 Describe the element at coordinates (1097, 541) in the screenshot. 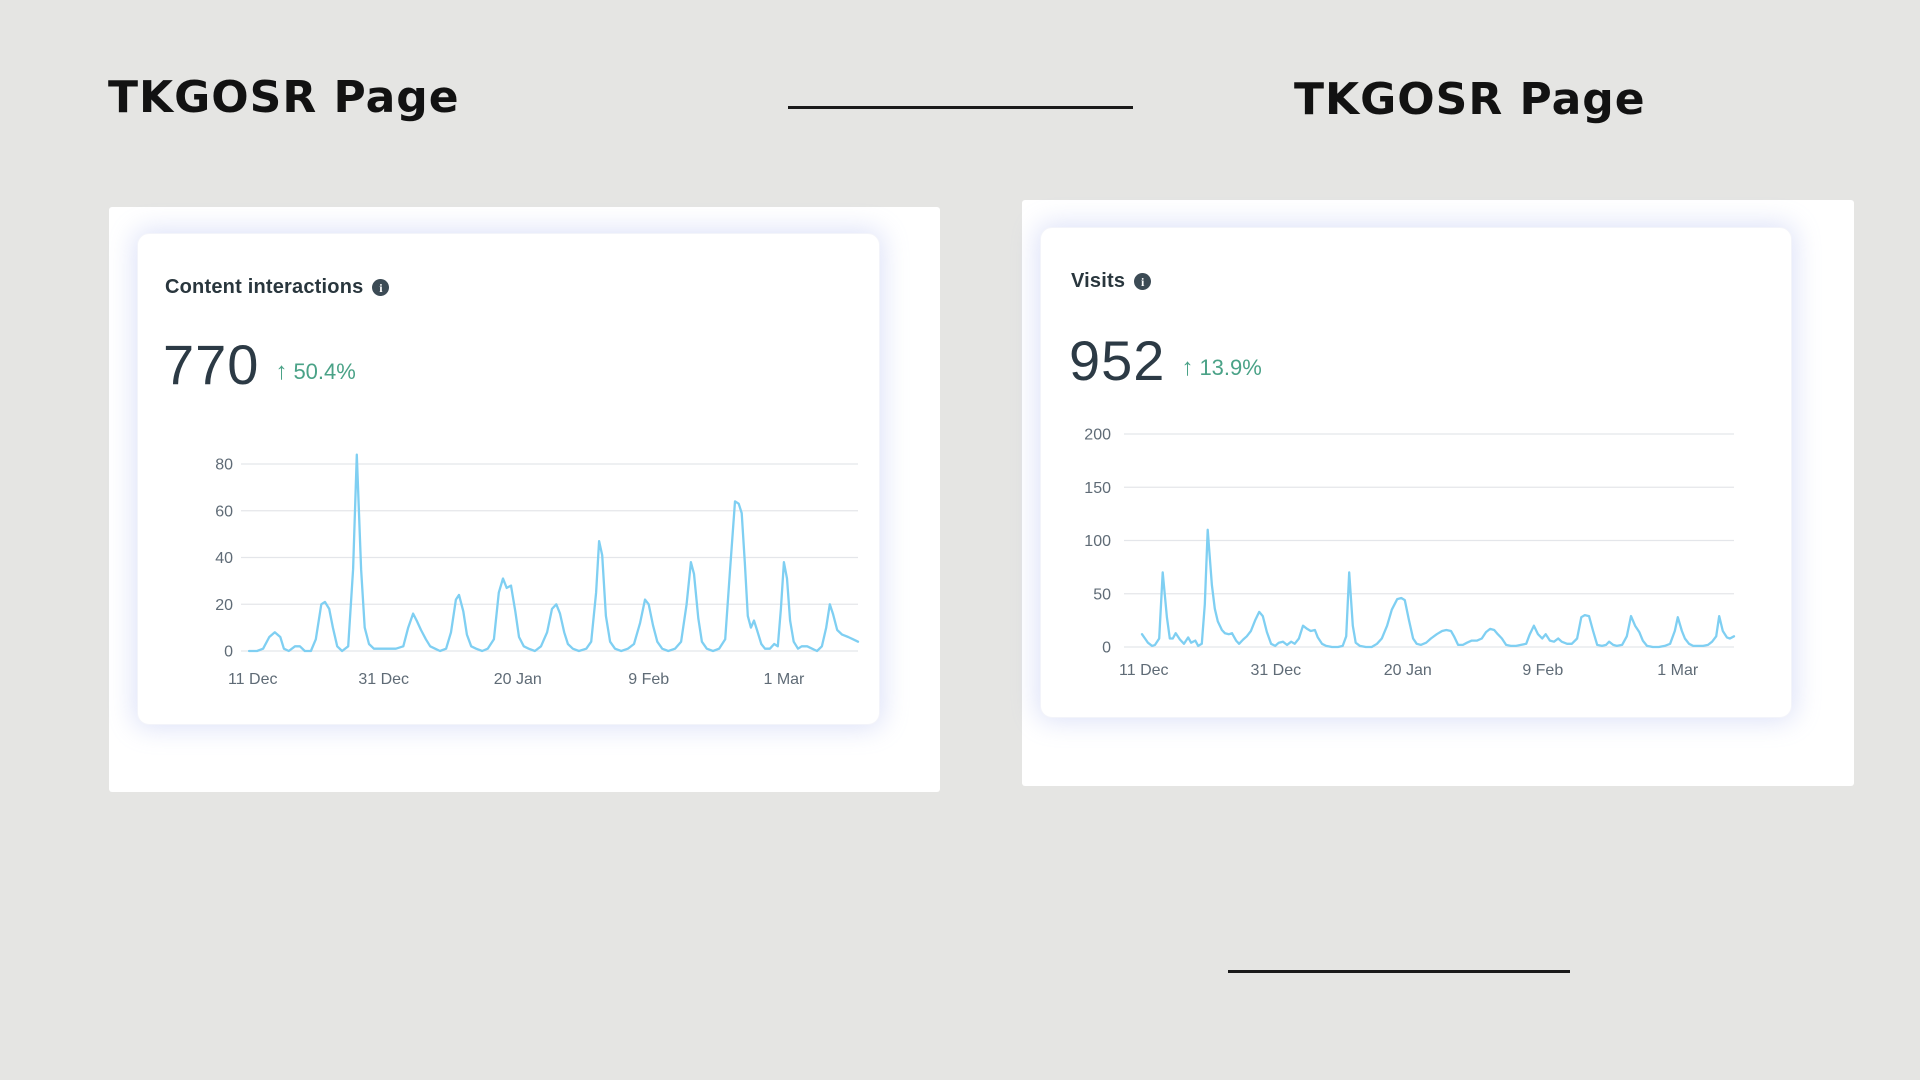

I see `y-axis-tick-label: 100` at that location.